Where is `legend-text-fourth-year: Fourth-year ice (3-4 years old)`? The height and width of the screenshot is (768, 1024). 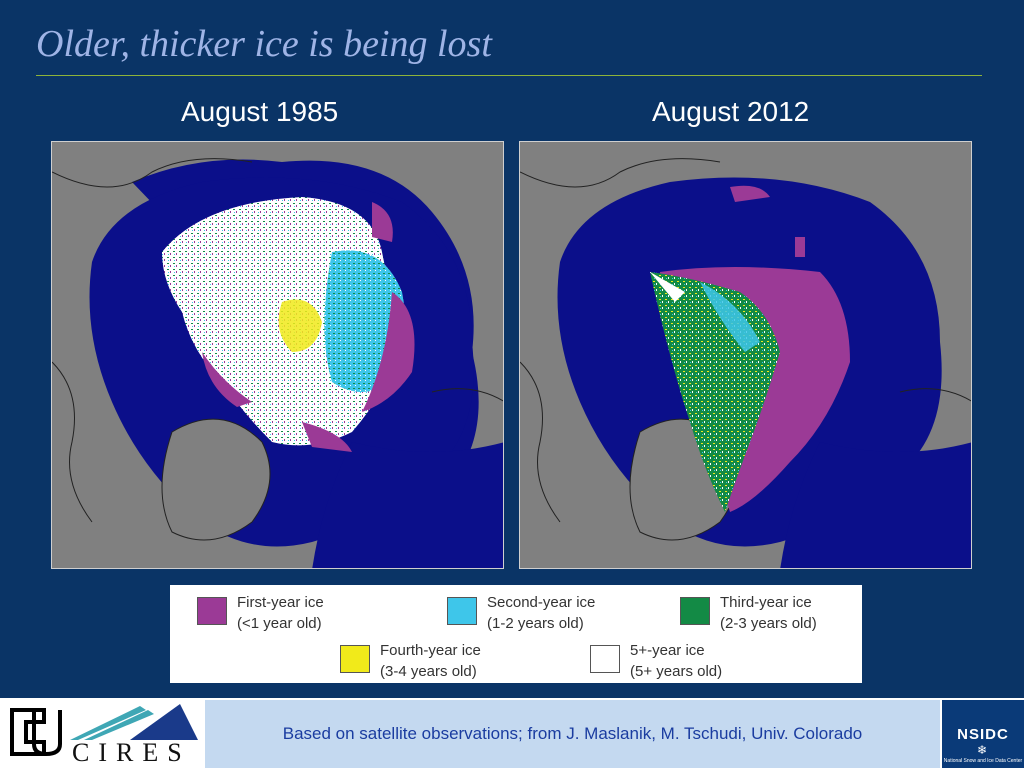
legend-text-fourth-year: Fourth-year ice (3-4 years old) is located at coordinates (430, 661).